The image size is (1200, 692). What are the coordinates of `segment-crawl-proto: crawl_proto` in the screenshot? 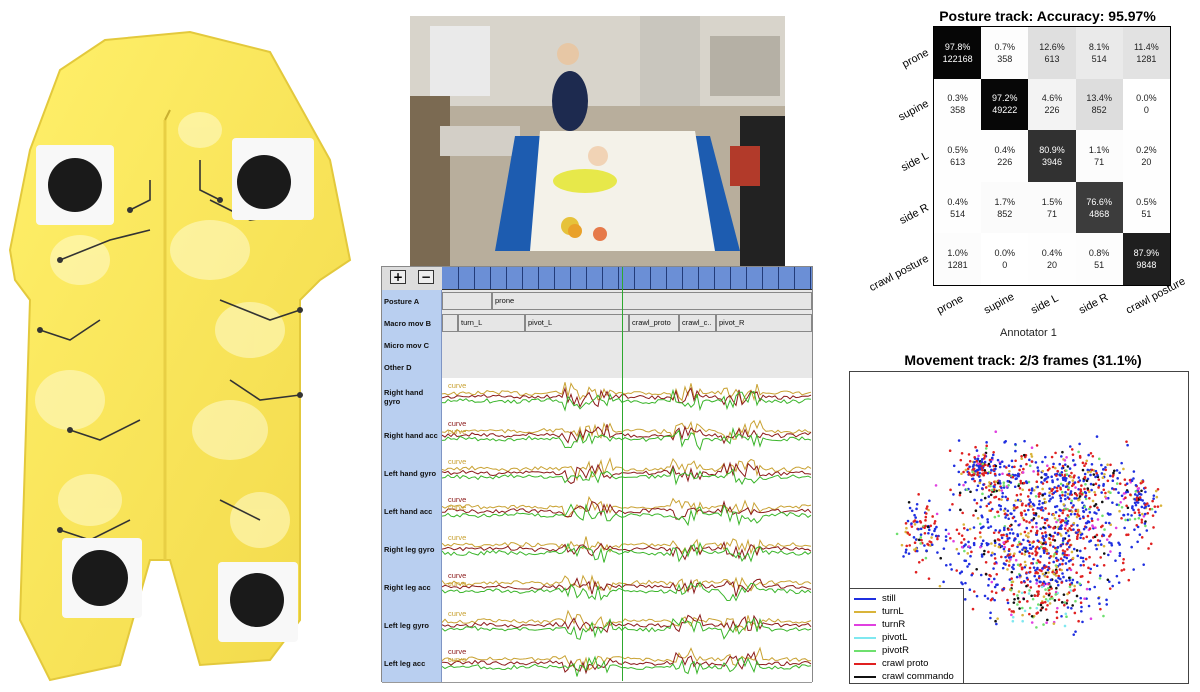 It's located at (654, 323).